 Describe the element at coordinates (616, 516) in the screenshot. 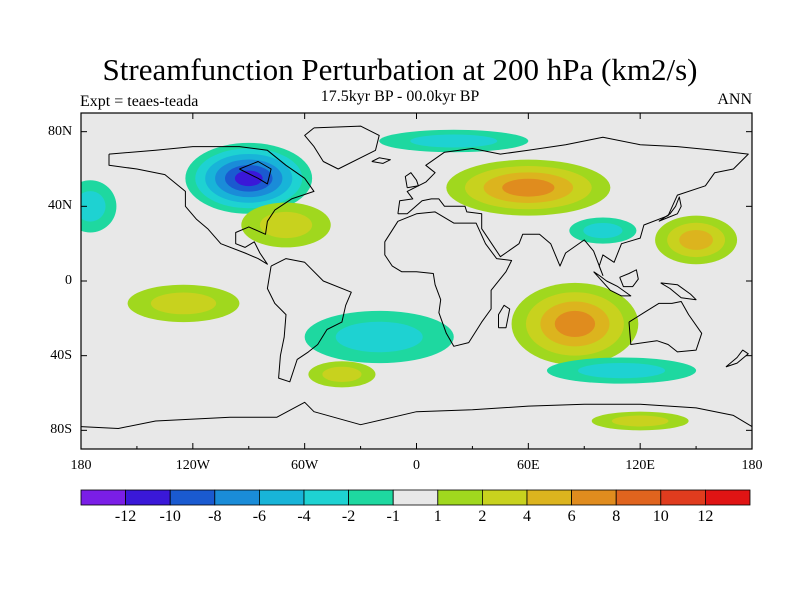

I see `colorbar-label: 8` at that location.